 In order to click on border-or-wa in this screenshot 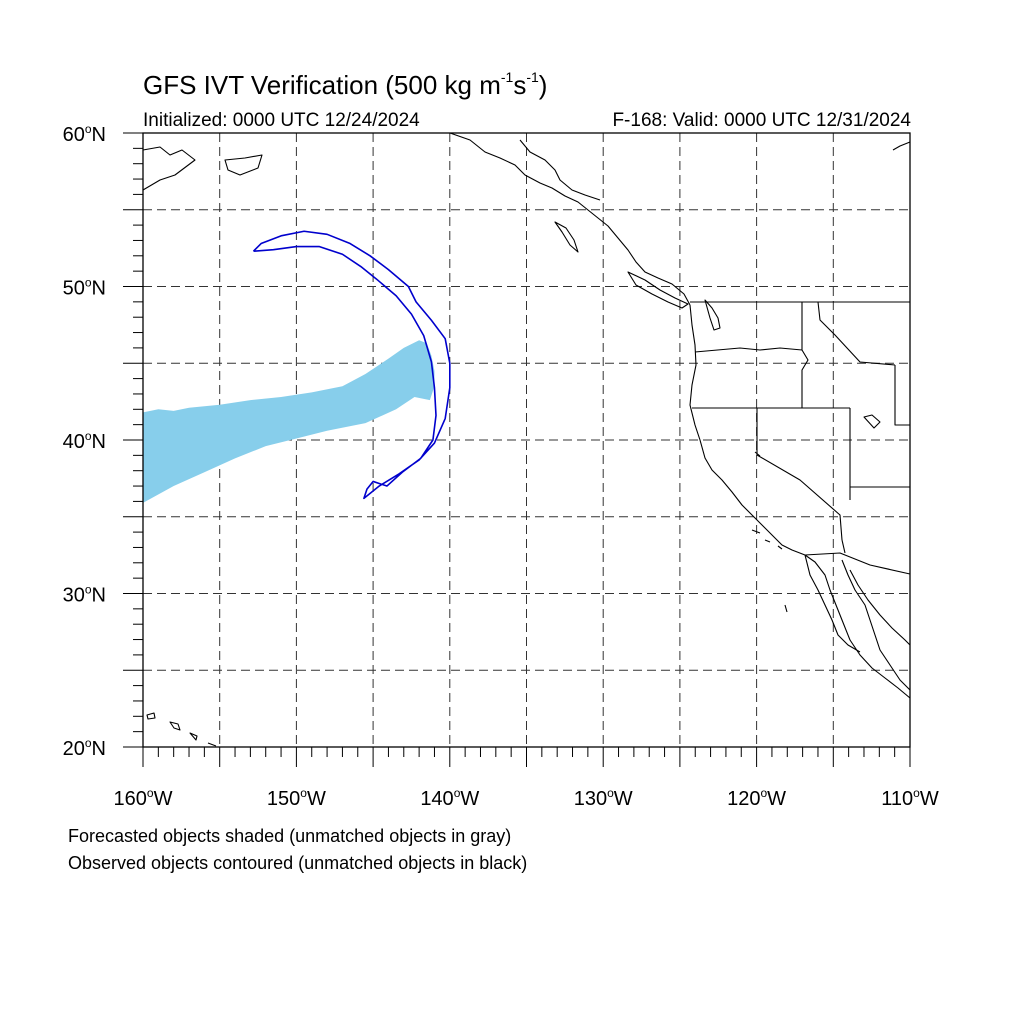, I will do `click(748, 350)`.